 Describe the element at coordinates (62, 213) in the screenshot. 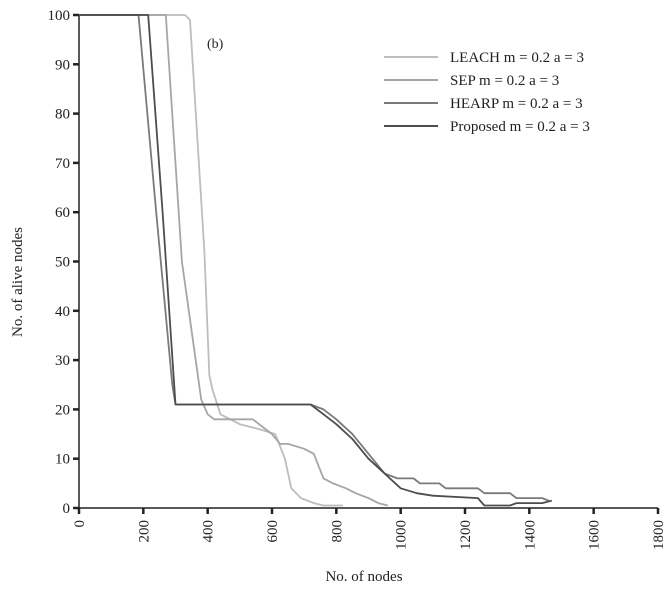

I see `y-tick-label: 60` at that location.